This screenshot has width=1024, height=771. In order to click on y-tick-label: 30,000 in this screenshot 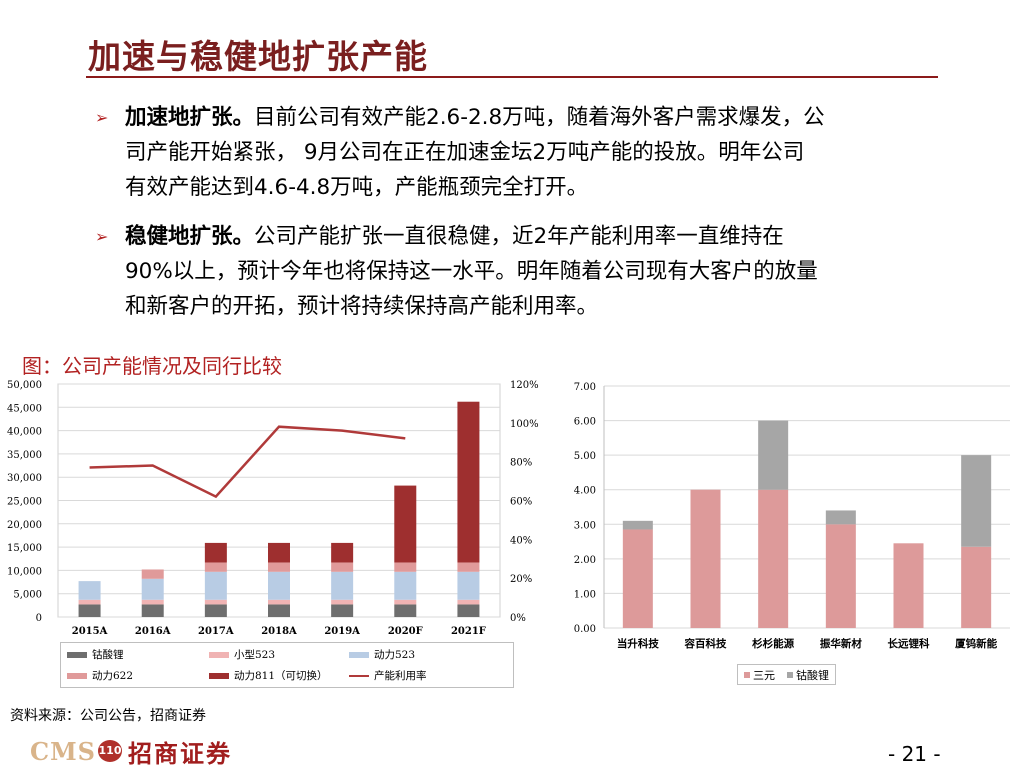, I will do `click(24, 478)`.